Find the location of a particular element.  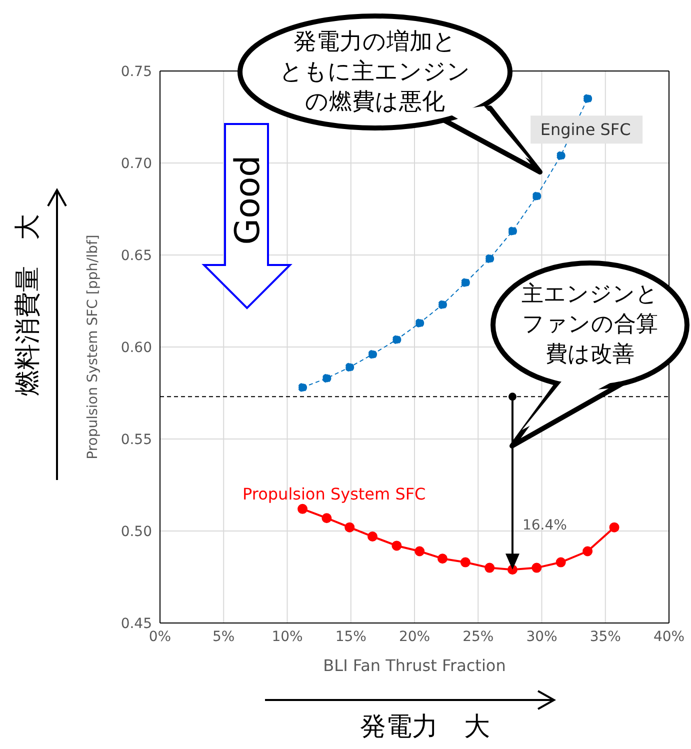

series-label: Engine SFC is located at coordinates (585, 130).